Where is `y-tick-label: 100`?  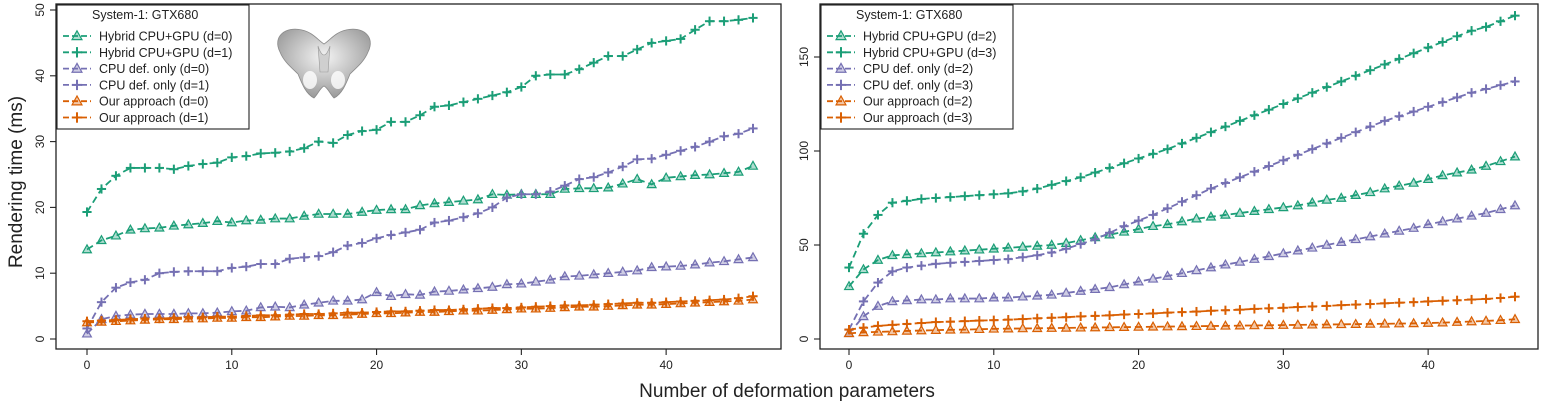
y-tick-label: 100 is located at coordinates (804, 151).